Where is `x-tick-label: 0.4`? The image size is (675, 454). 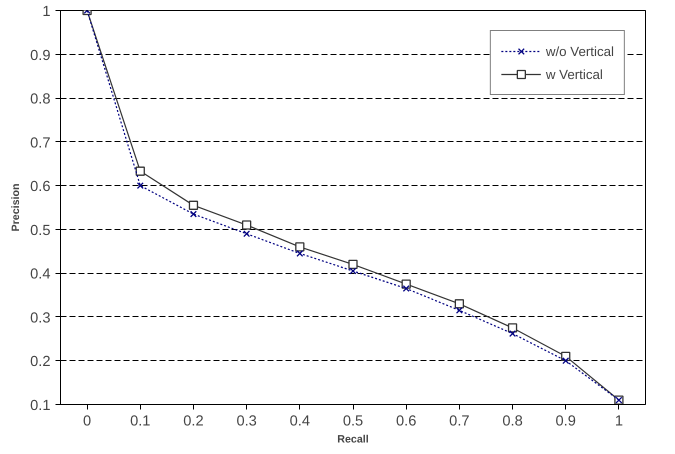
x-tick-label: 0.4 is located at coordinates (300, 422).